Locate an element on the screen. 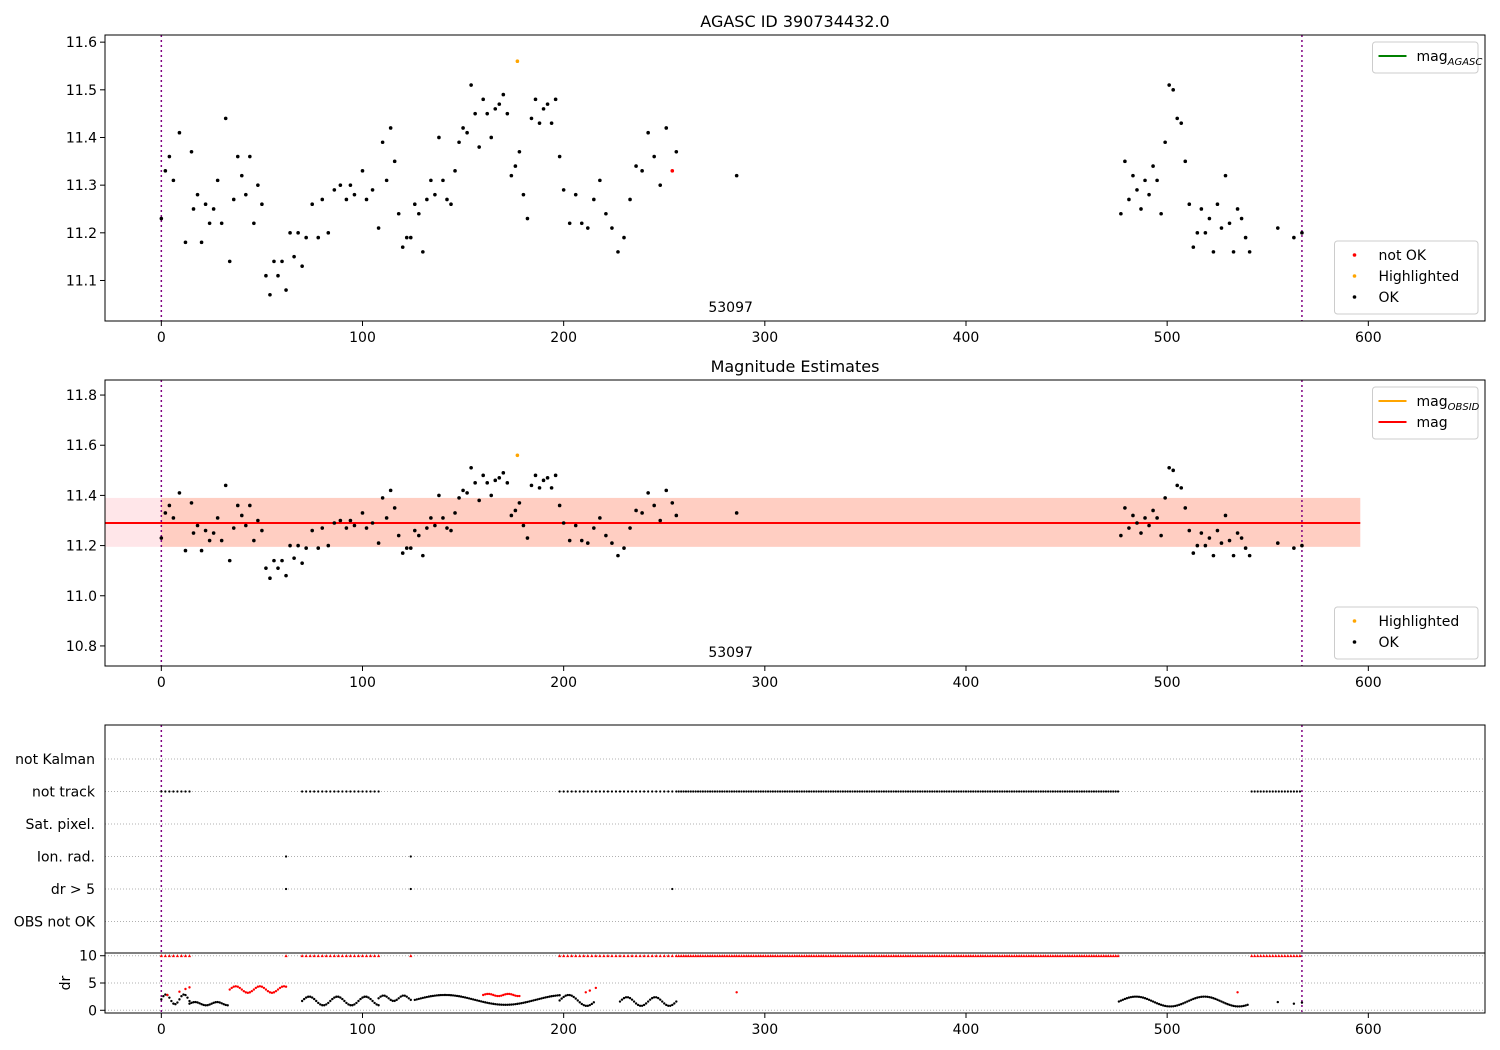 The height and width of the screenshot is (1050, 1500). y-tick-label: 10.8 is located at coordinates (81, 647).